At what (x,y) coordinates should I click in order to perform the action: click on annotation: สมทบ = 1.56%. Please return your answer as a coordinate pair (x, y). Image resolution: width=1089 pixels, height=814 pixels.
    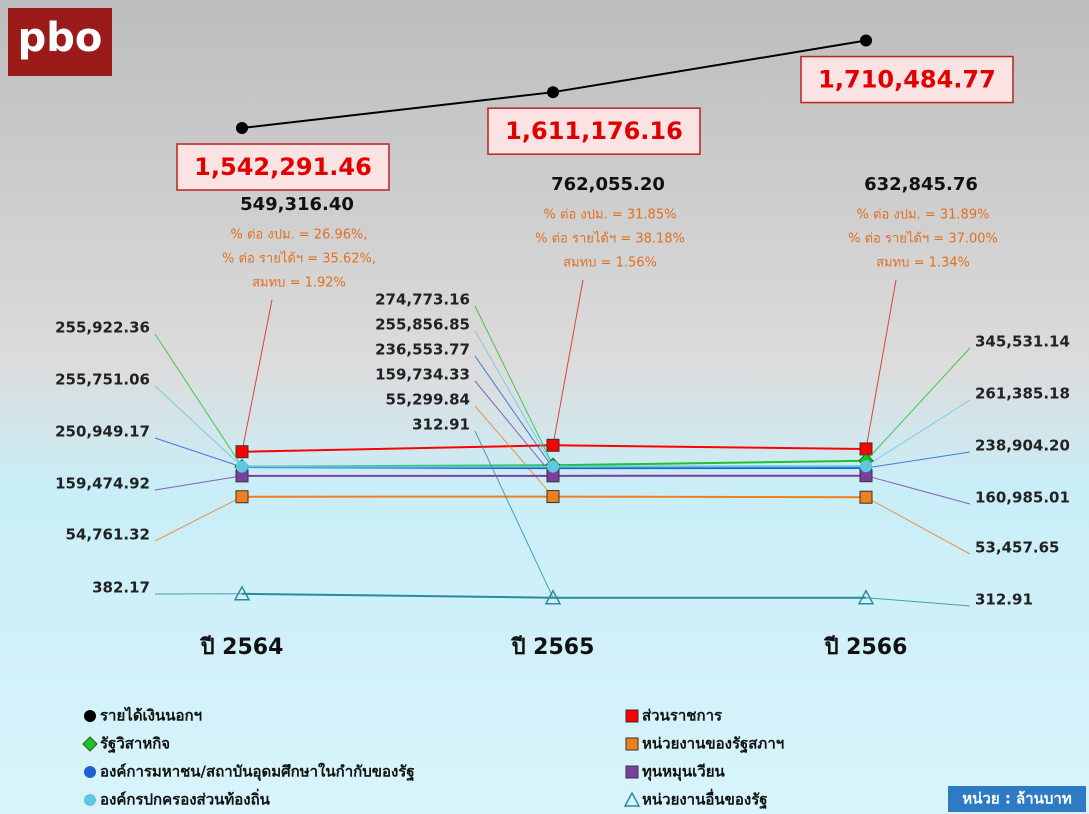
    Looking at the image, I should click on (610, 263).